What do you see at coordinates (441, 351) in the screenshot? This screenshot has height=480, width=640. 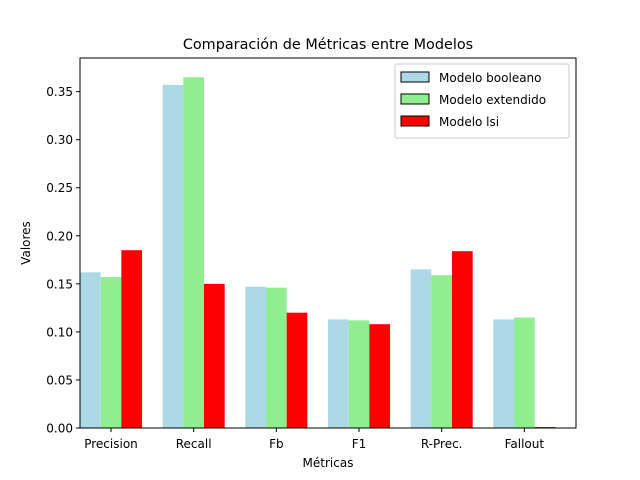 I see `bar-modelo-extendido-r-prec-` at bounding box center [441, 351].